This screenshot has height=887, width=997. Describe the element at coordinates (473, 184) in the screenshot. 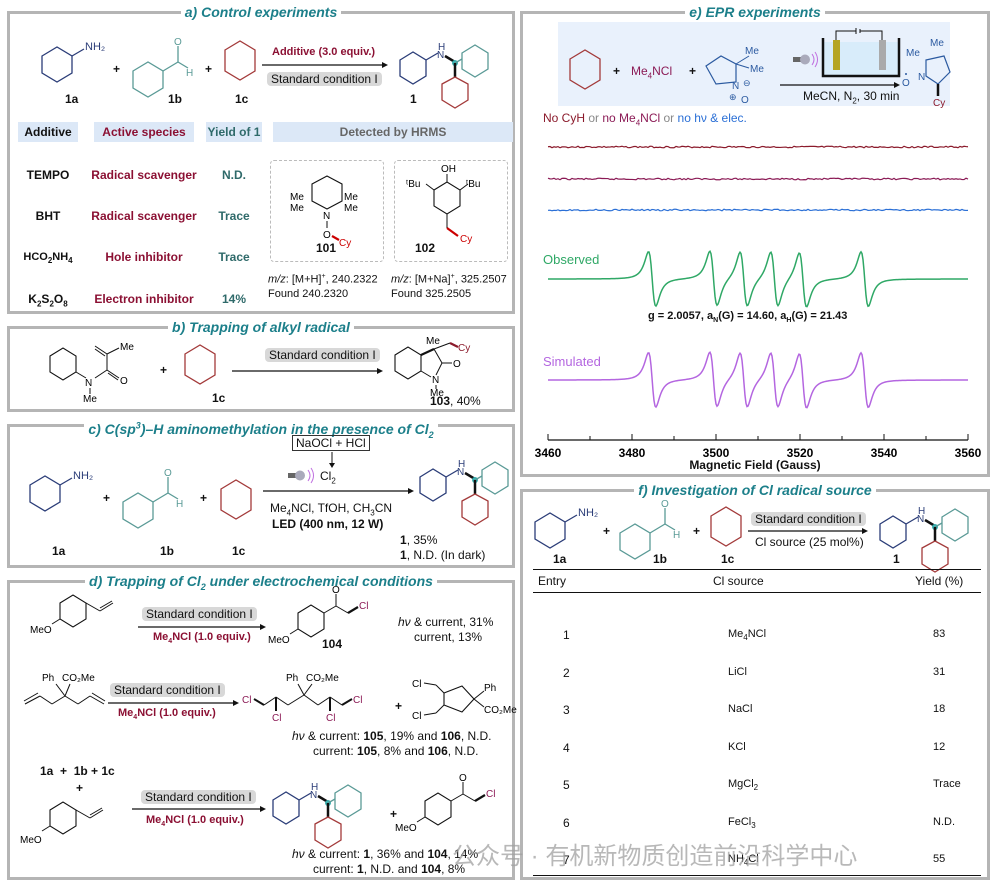

I see `svg-text: ᵗBu` at that location.